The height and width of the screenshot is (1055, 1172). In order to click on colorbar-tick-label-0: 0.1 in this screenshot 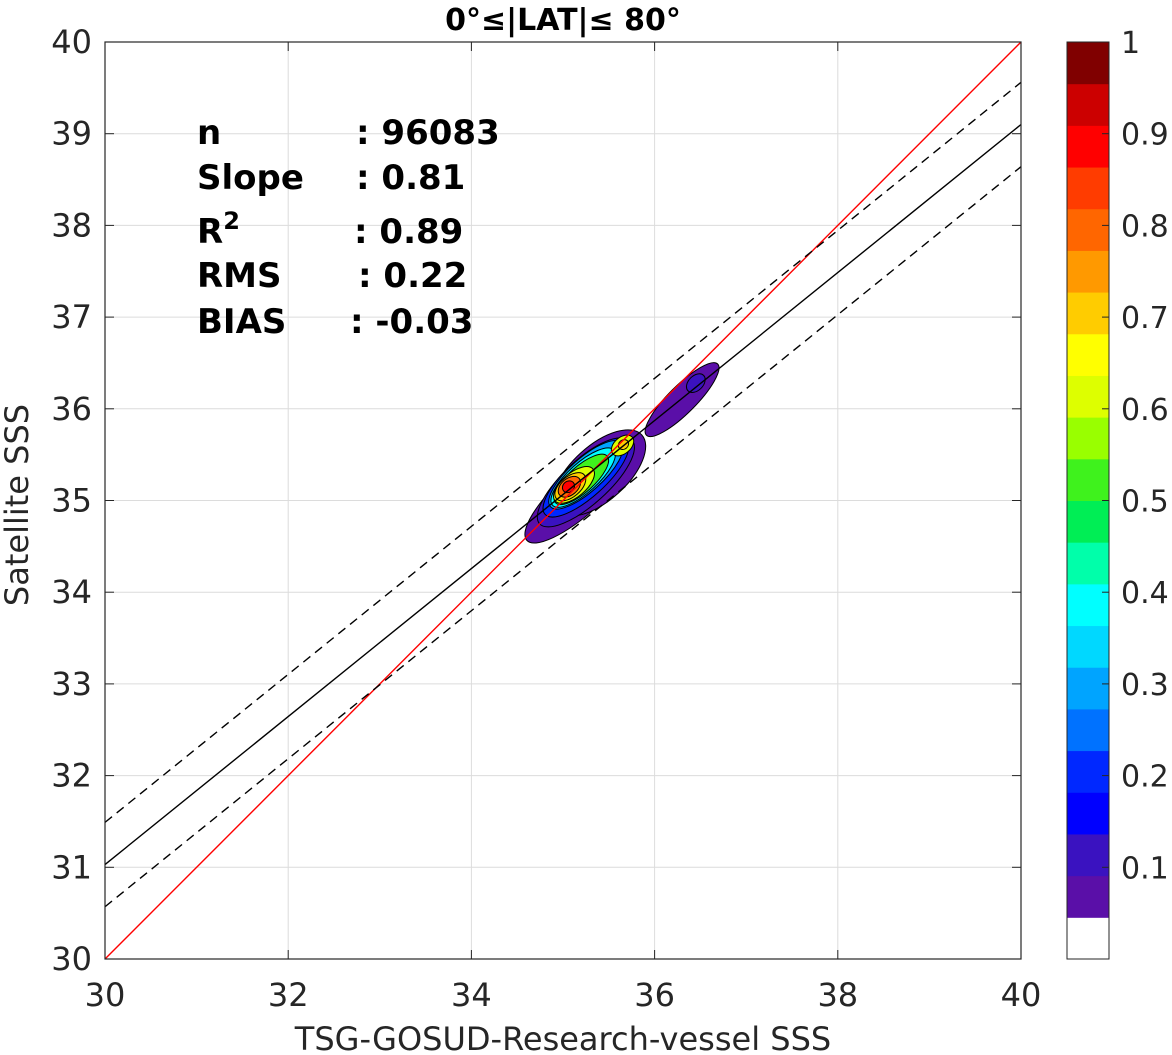, I will do `click(1145, 868)`.